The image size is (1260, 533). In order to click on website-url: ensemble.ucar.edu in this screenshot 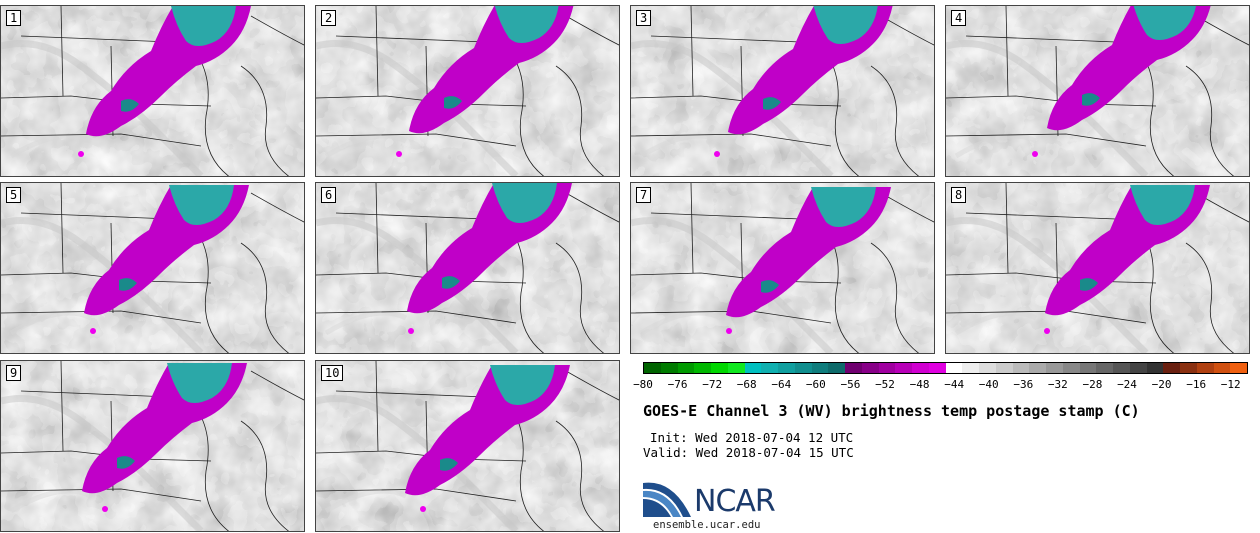, I will do `click(707, 525)`.